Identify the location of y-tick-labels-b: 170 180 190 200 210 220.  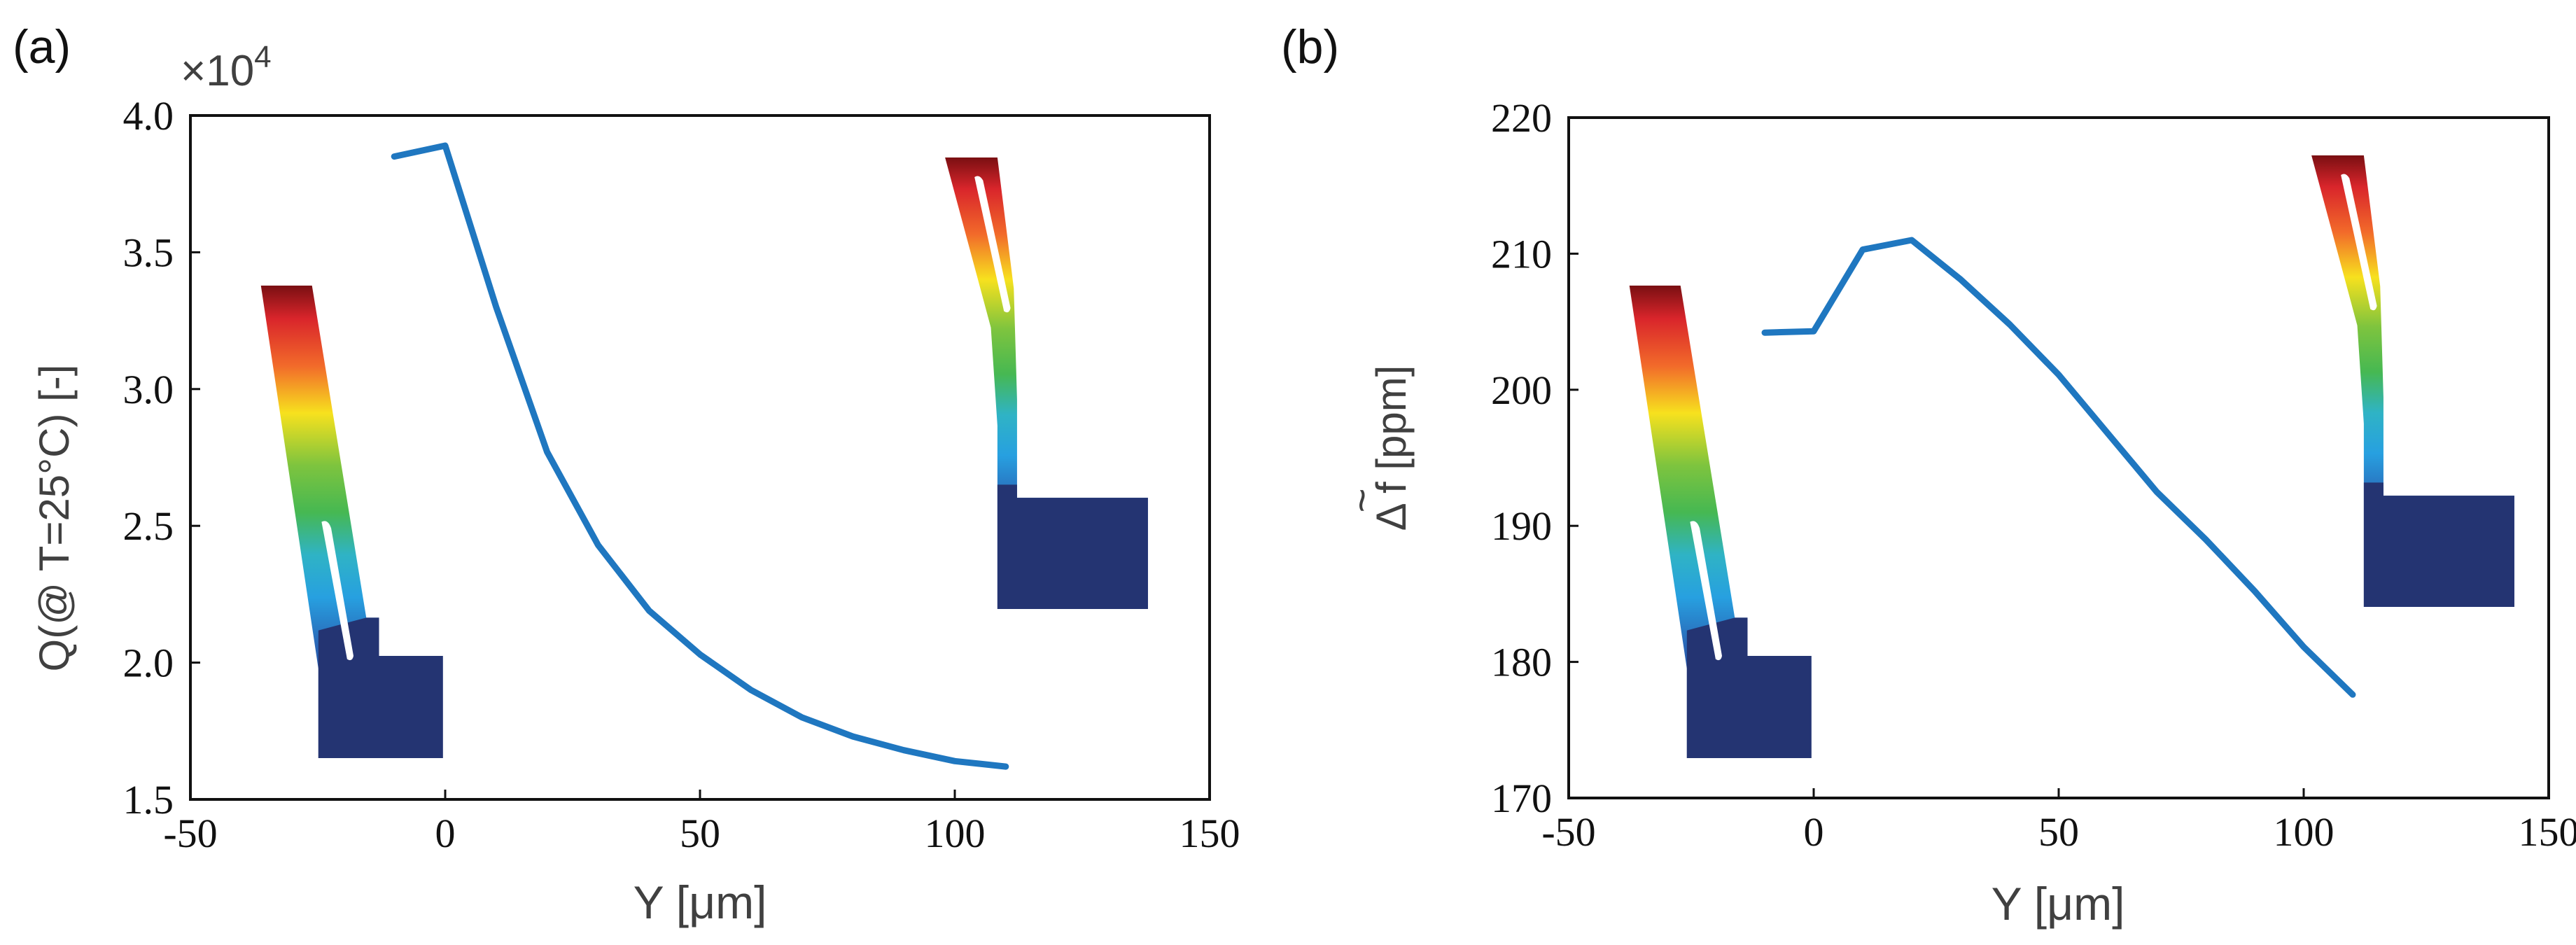
(1521, 458).